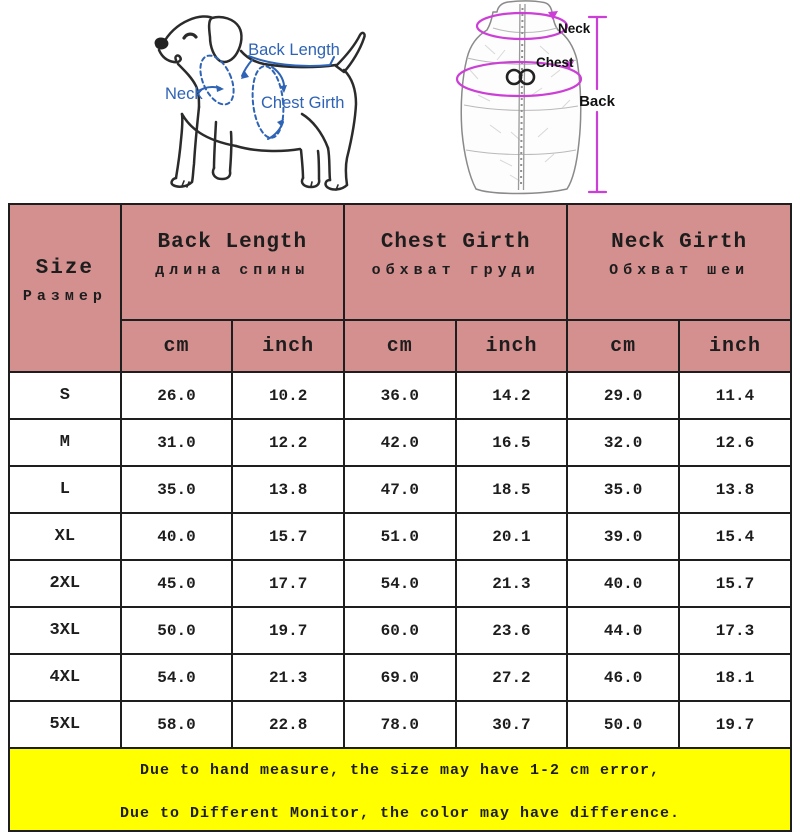 This screenshot has height=832, width=800. I want to click on size-cell: 3XL, so click(65, 630).